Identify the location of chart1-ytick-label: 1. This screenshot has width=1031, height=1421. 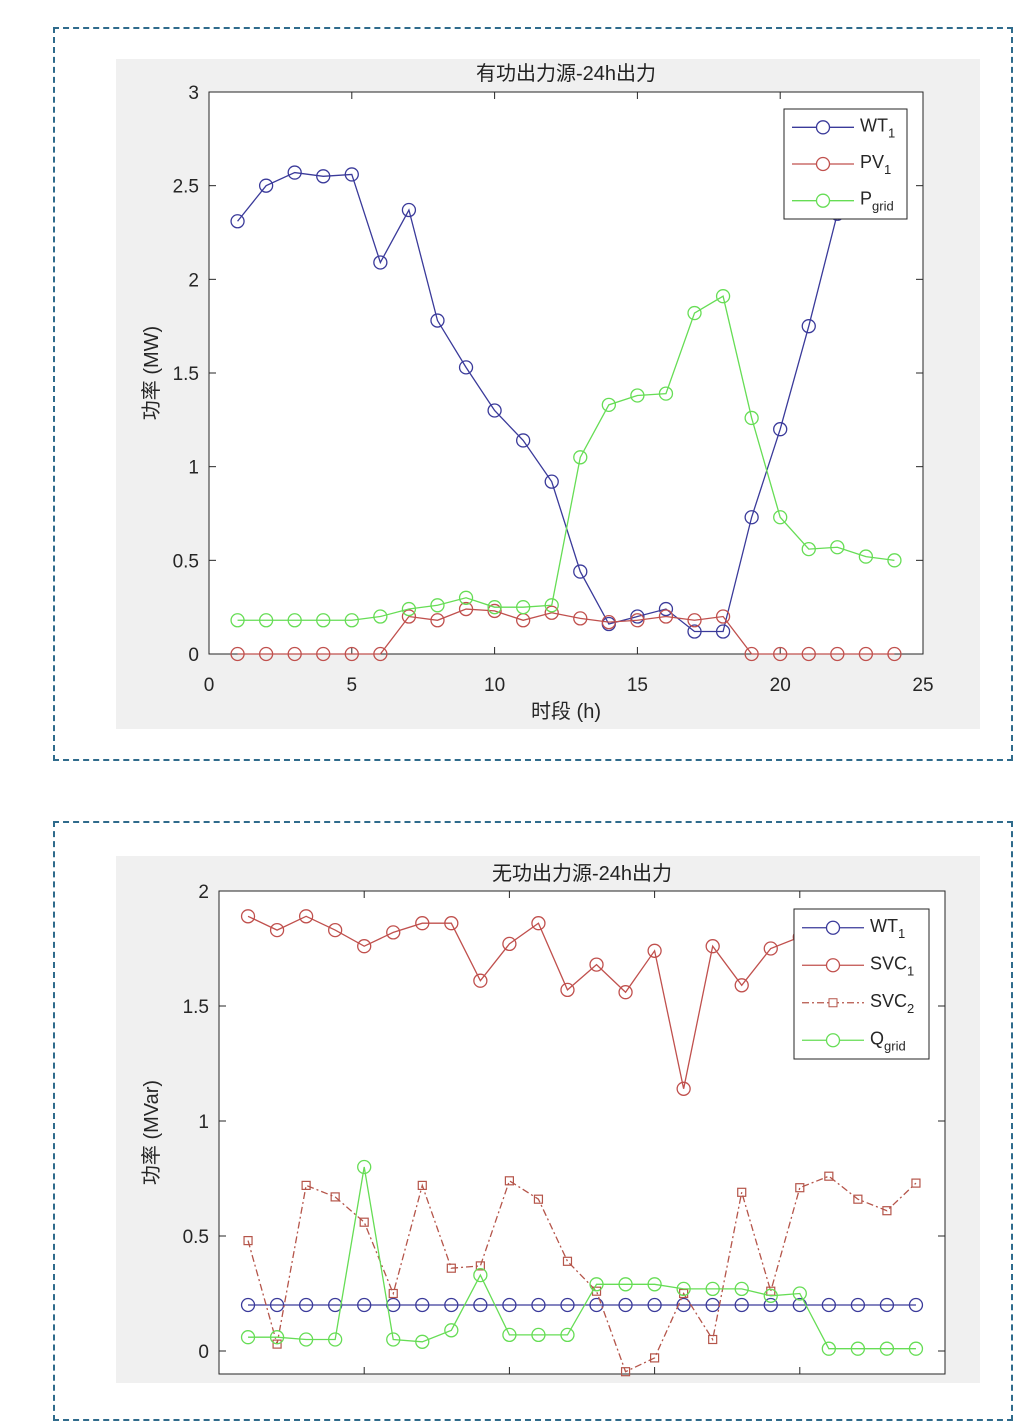
(193, 468).